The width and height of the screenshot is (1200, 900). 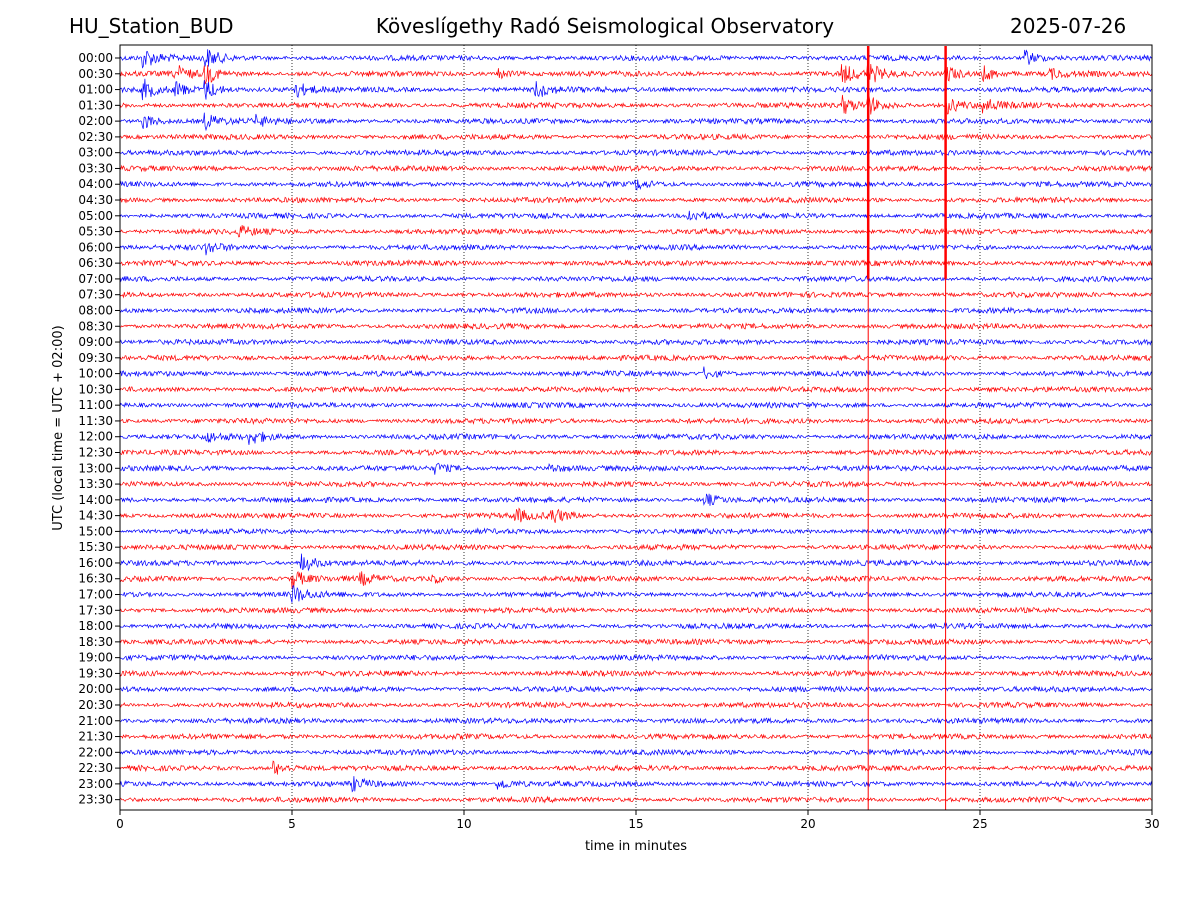 I want to click on row-time-label: 09:00, so click(x=95, y=342).